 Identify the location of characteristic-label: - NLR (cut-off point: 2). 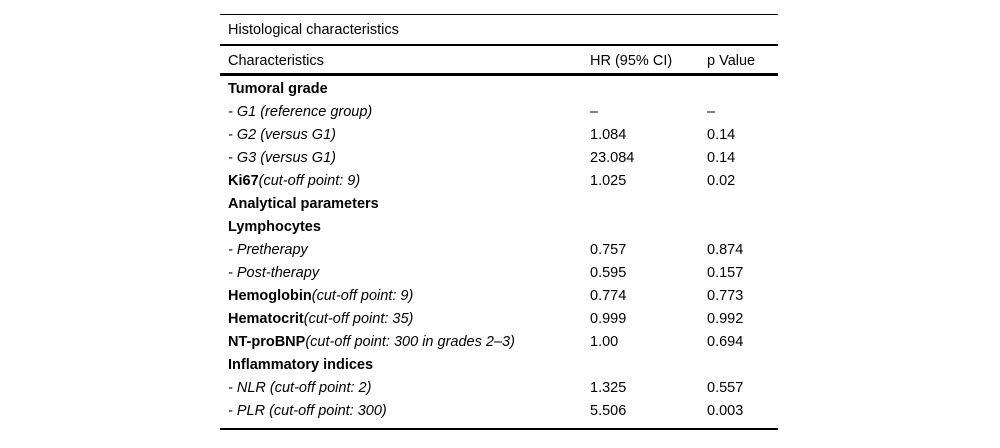
(405, 388).